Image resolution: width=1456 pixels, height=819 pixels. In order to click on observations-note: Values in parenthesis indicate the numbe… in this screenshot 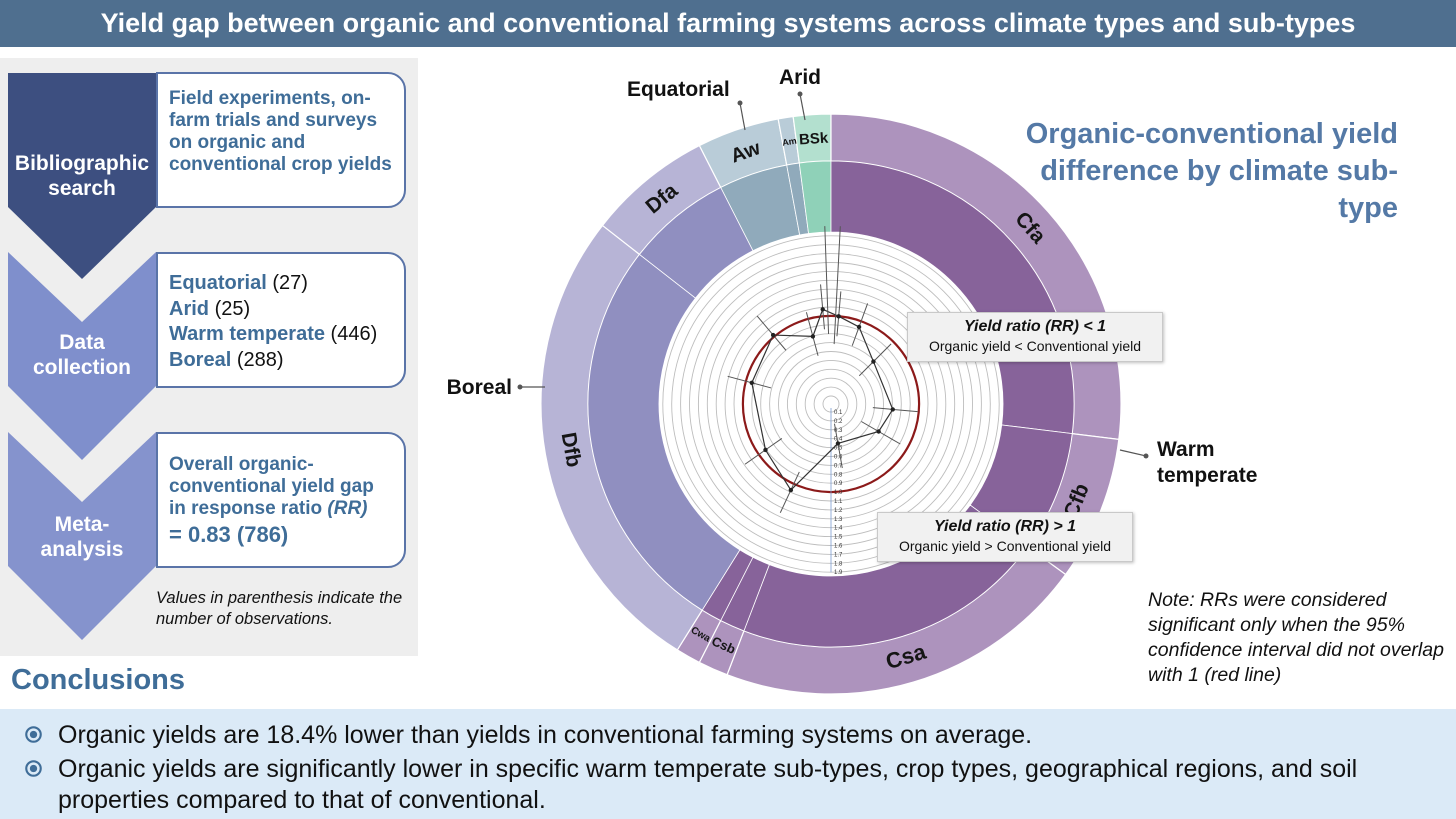, I will do `click(279, 608)`.